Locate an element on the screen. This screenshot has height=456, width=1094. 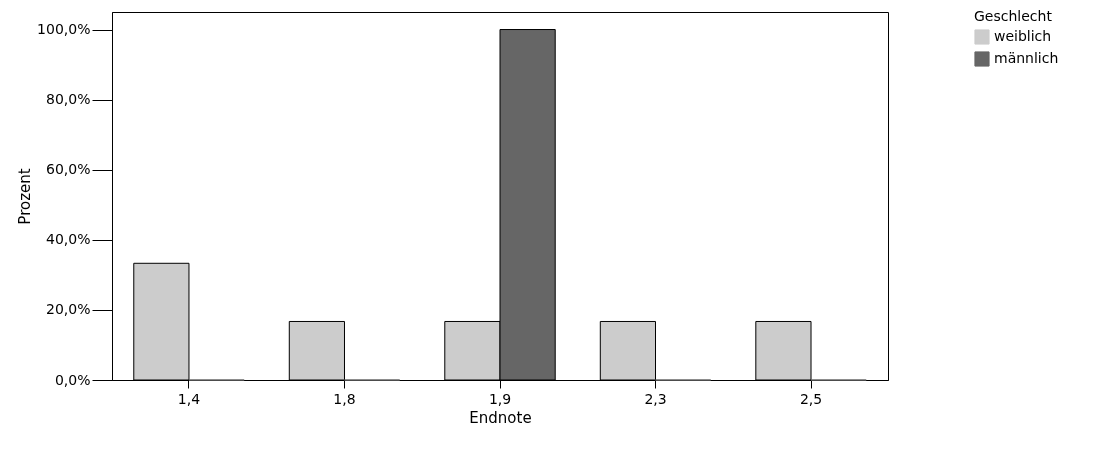
x-tick-label: 1,9 is located at coordinates (500, 398).